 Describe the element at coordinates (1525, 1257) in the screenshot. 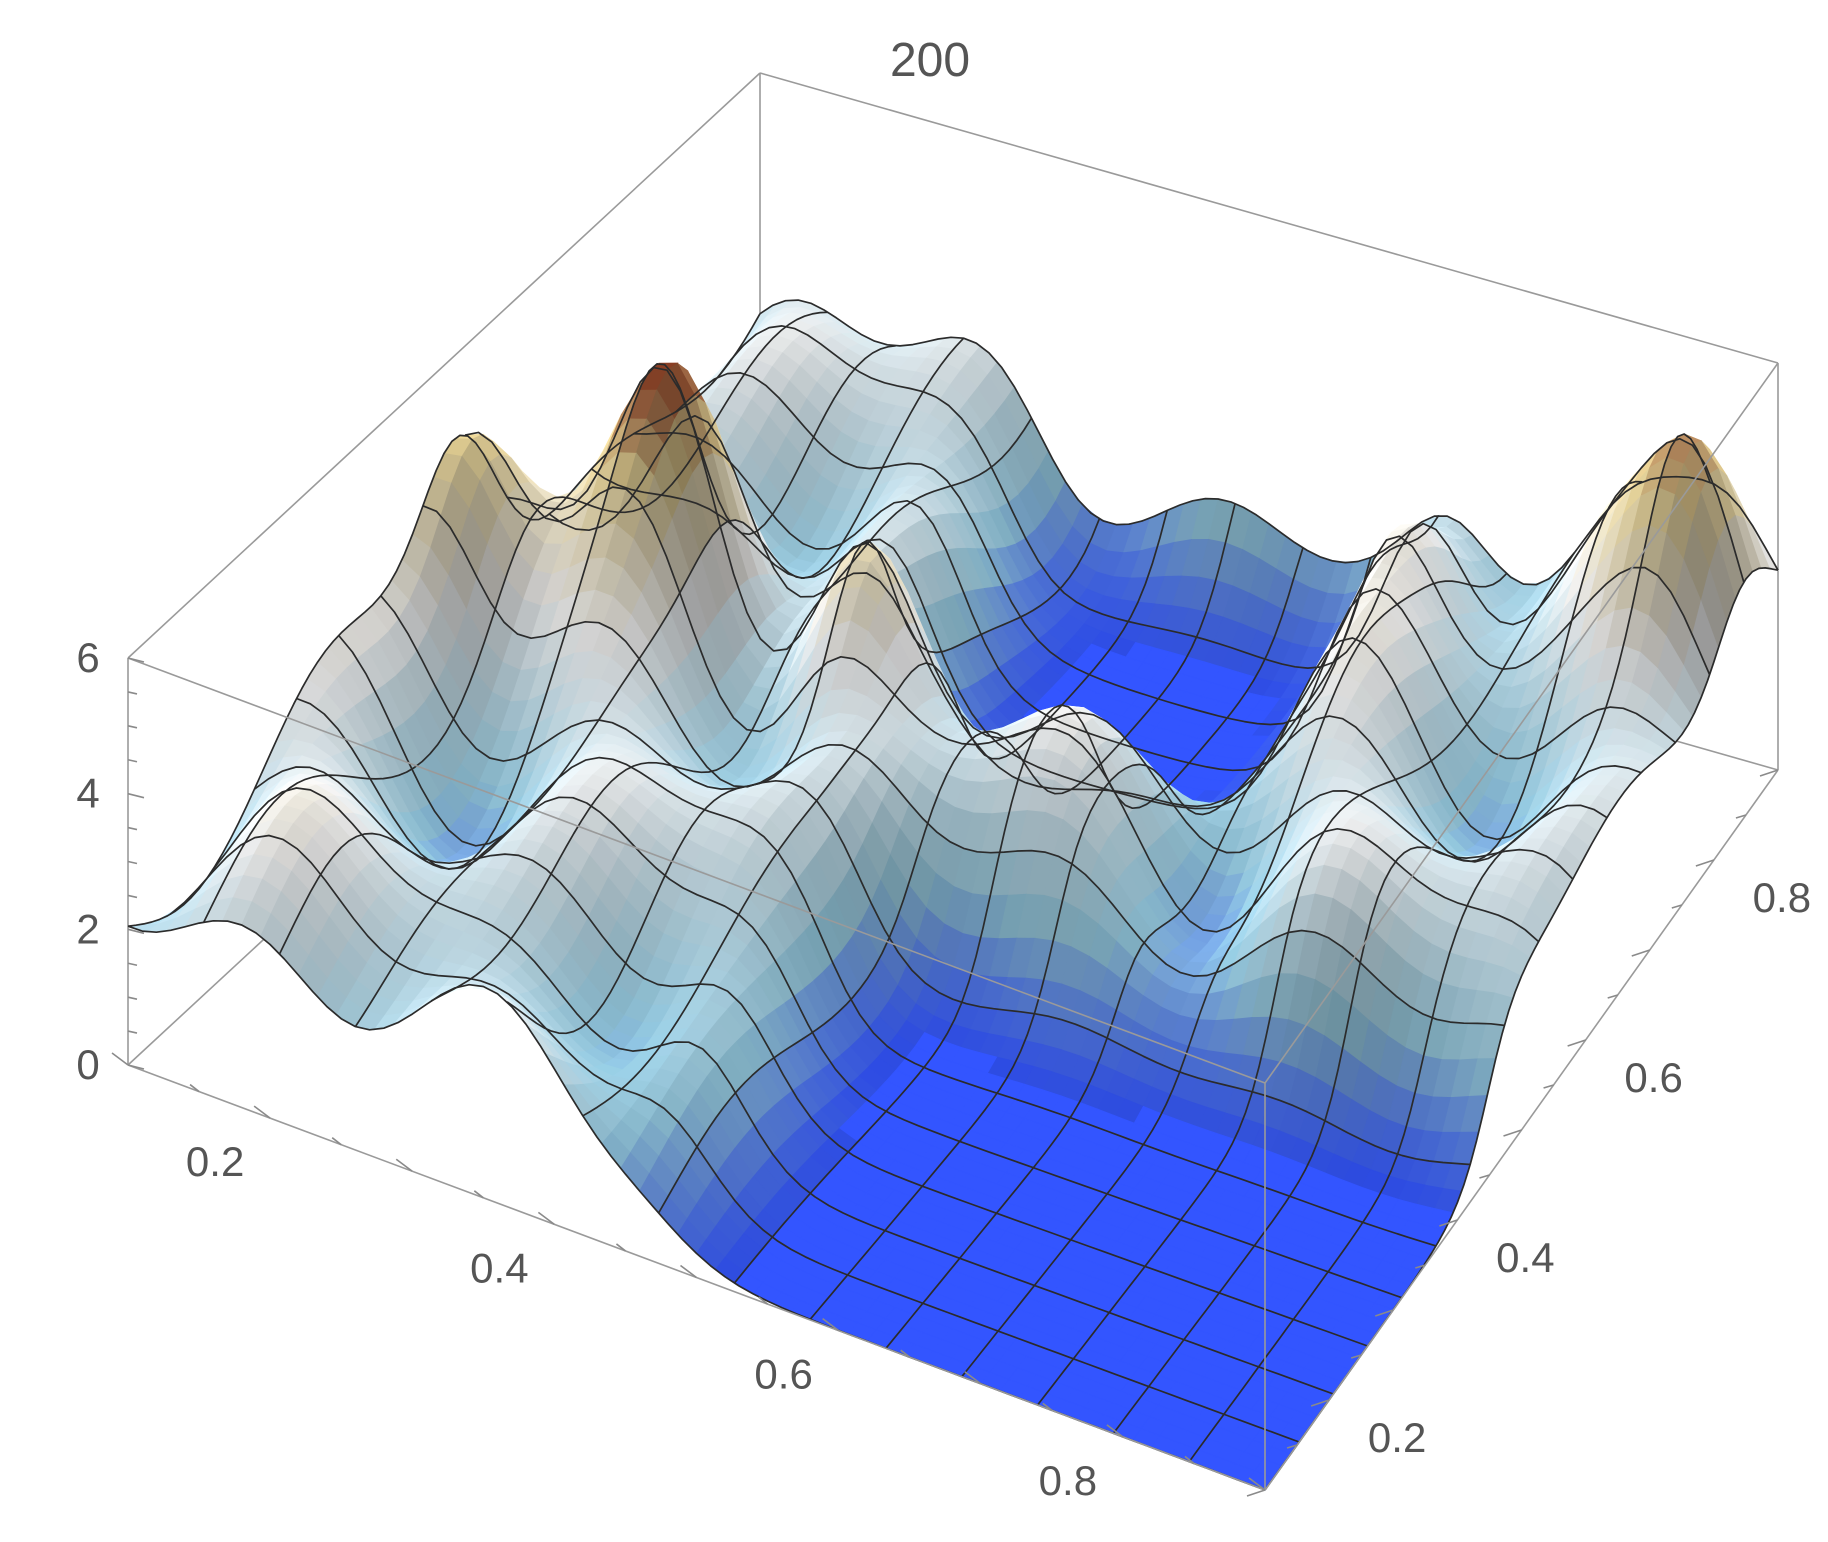

I see `y-tick-label: 0.4` at that location.